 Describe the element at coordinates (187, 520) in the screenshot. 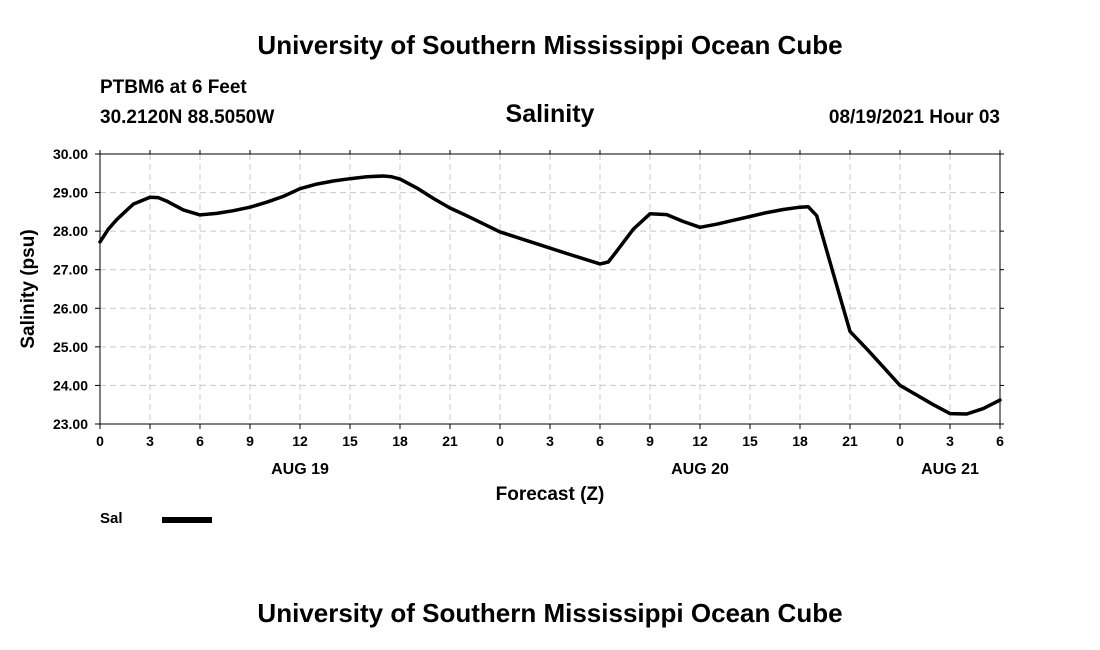

I see `legend-swatch` at that location.